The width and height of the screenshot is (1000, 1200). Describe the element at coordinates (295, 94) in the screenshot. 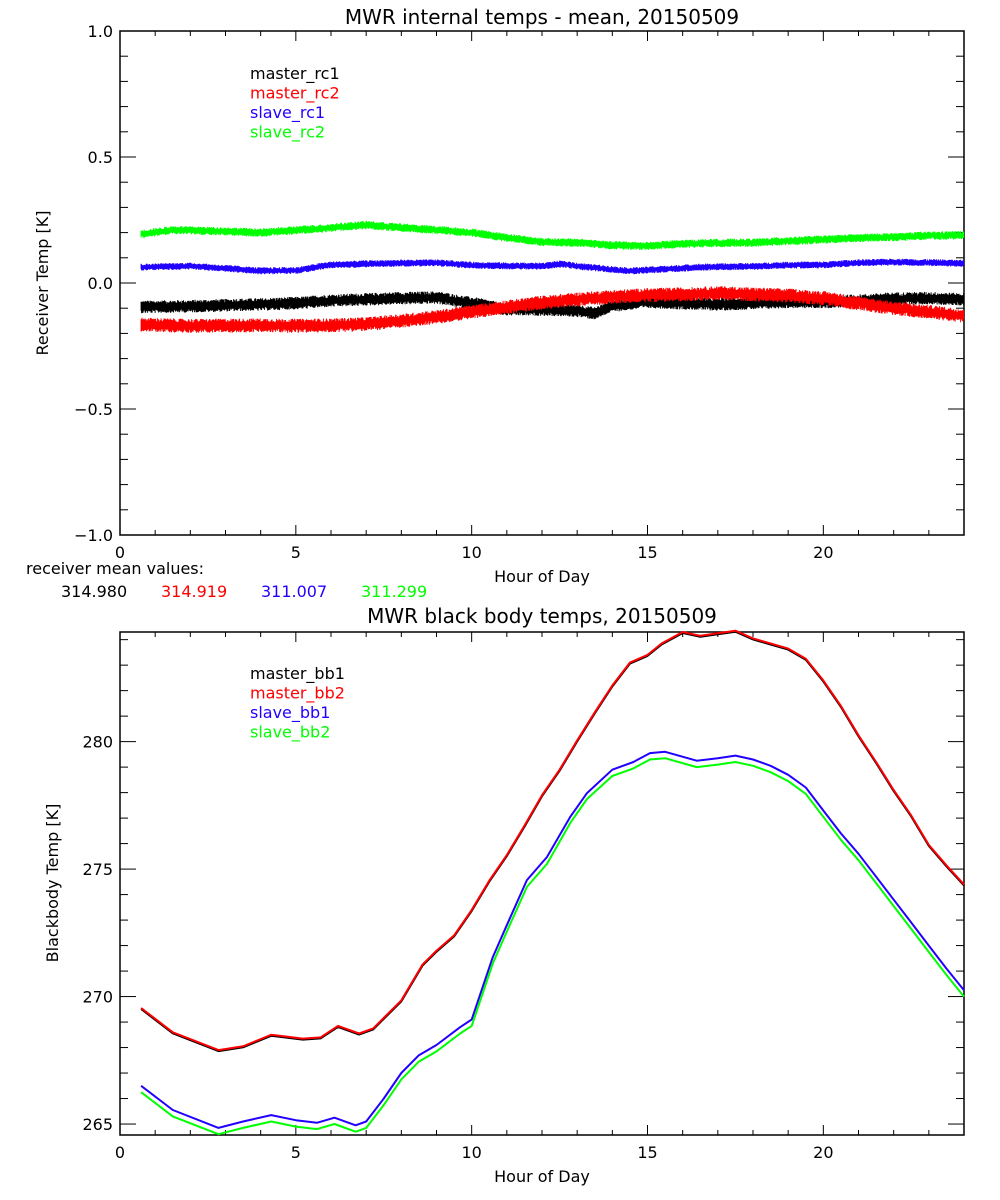

I see `legend-entry-master-rc2: master_rc2` at that location.